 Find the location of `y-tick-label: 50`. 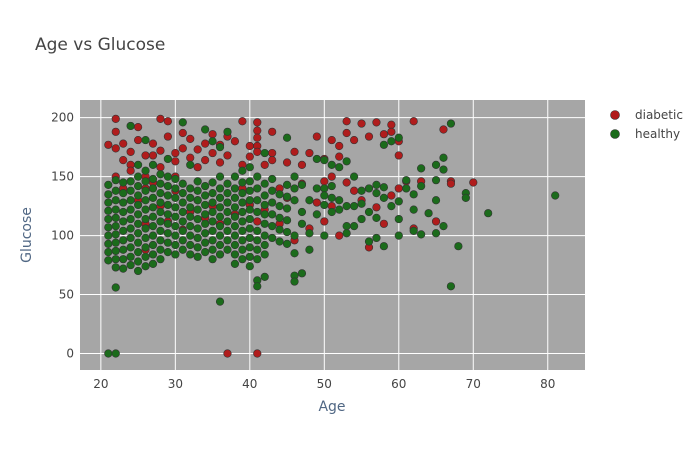

y-tick-label: 50 is located at coordinates (66, 295).